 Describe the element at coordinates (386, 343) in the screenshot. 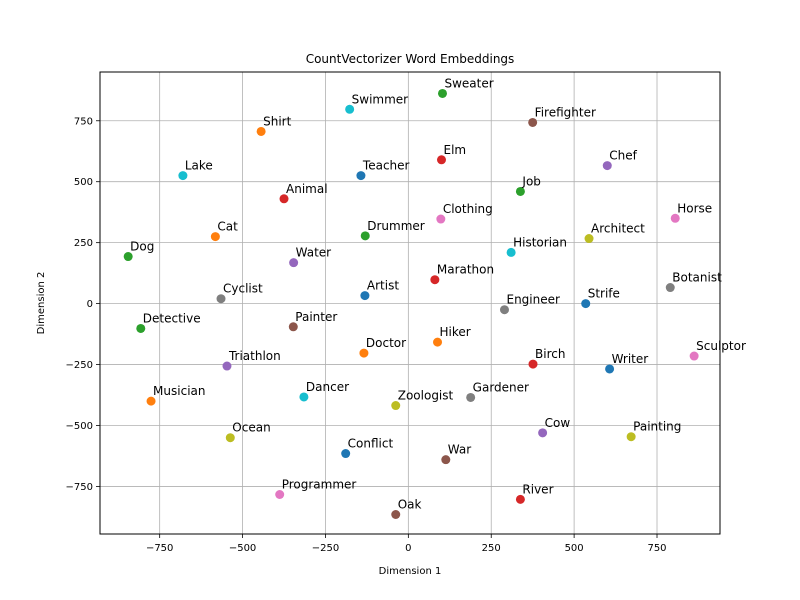

I see `point-label: Doctor` at that location.